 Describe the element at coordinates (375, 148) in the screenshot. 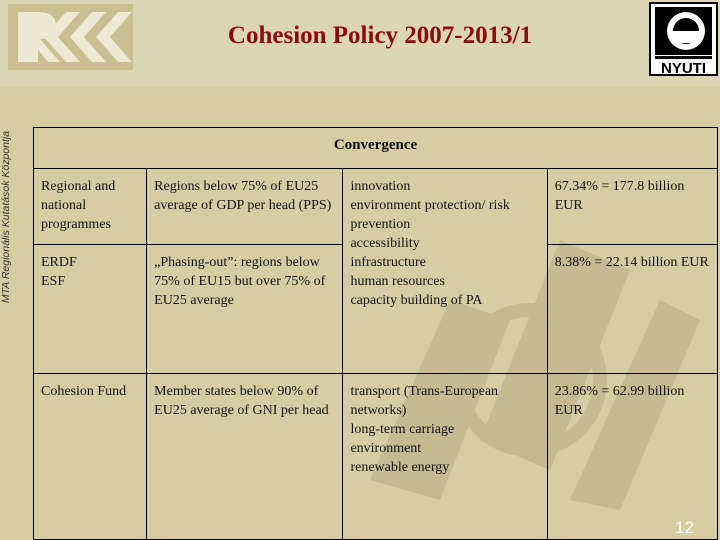

I see `table-header: Convergence` at that location.